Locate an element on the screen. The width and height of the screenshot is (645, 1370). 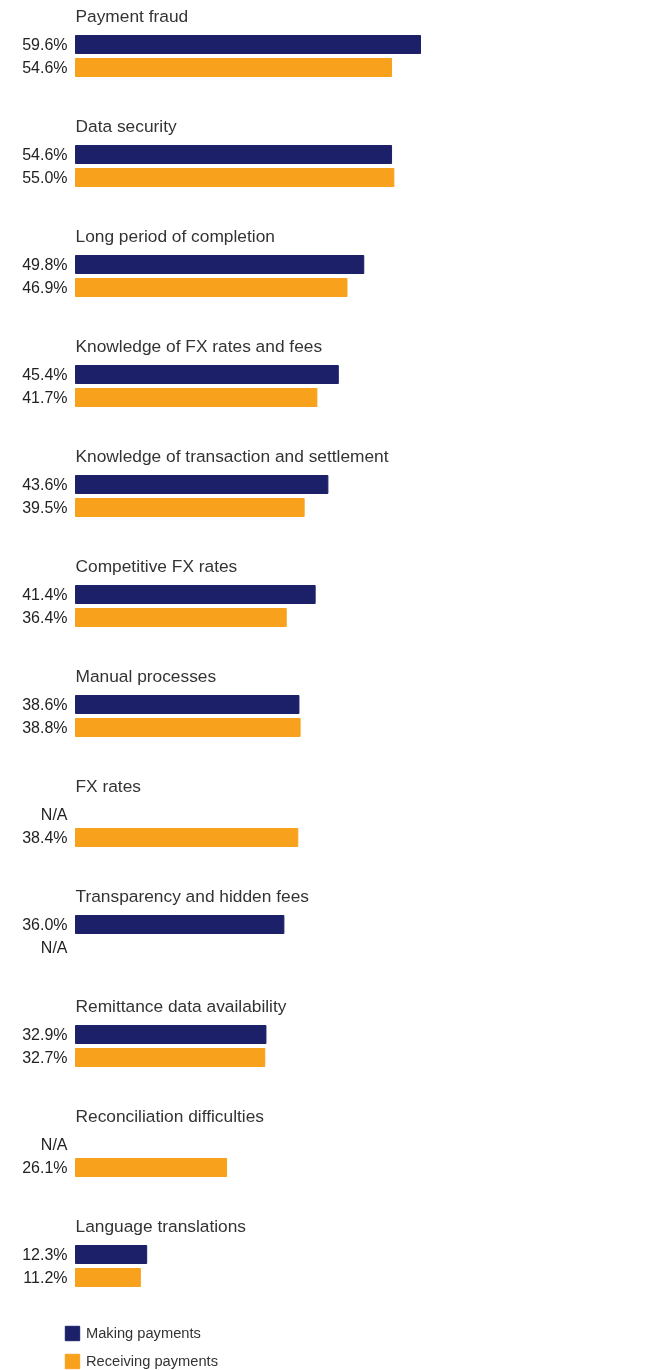
y-tick-label: Transparency and hidden fees is located at coordinates (192, 895).